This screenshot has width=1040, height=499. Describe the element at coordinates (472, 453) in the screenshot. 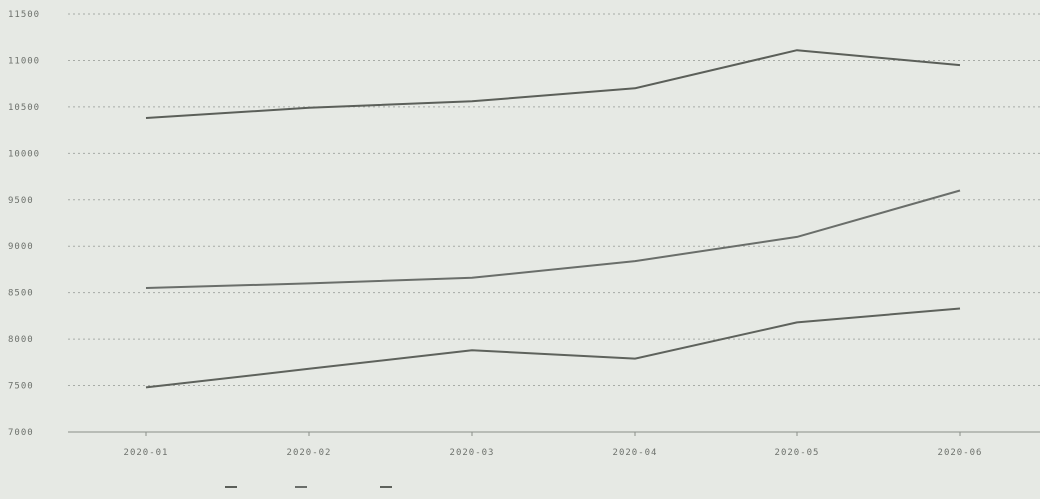

I see `x-tick-label: 2020-03` at that location.